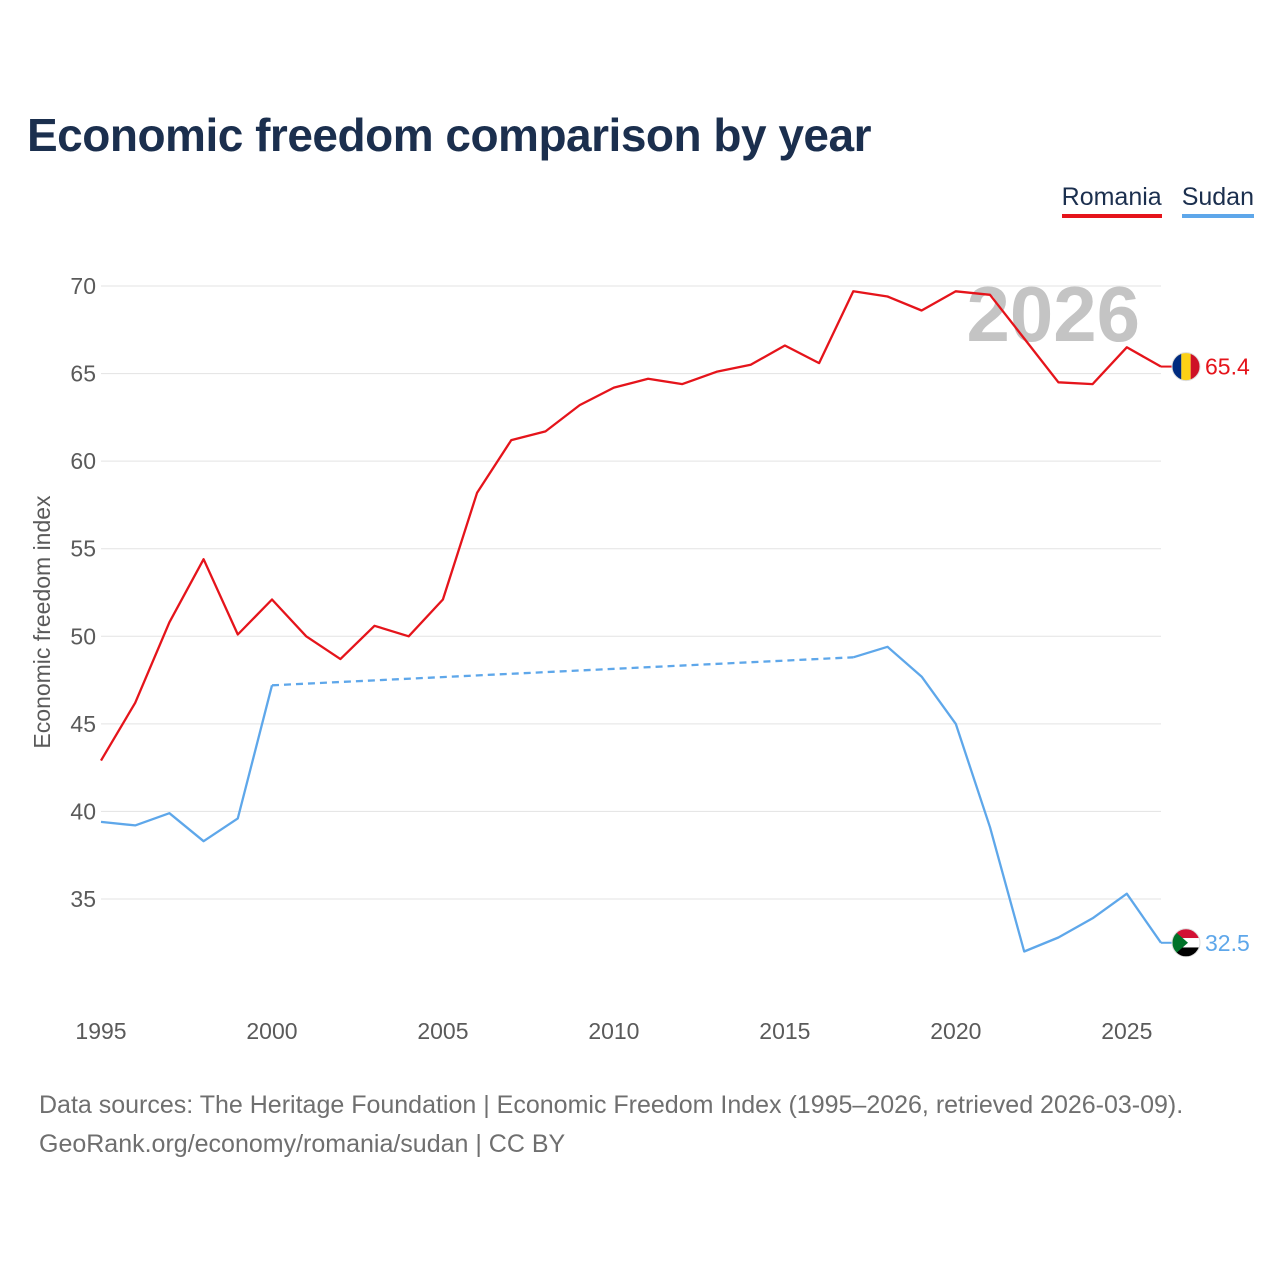 This screenshot has height=1280, width=1280. I want to click on y-axis-label: Economic freedom index, so click(42, 622).